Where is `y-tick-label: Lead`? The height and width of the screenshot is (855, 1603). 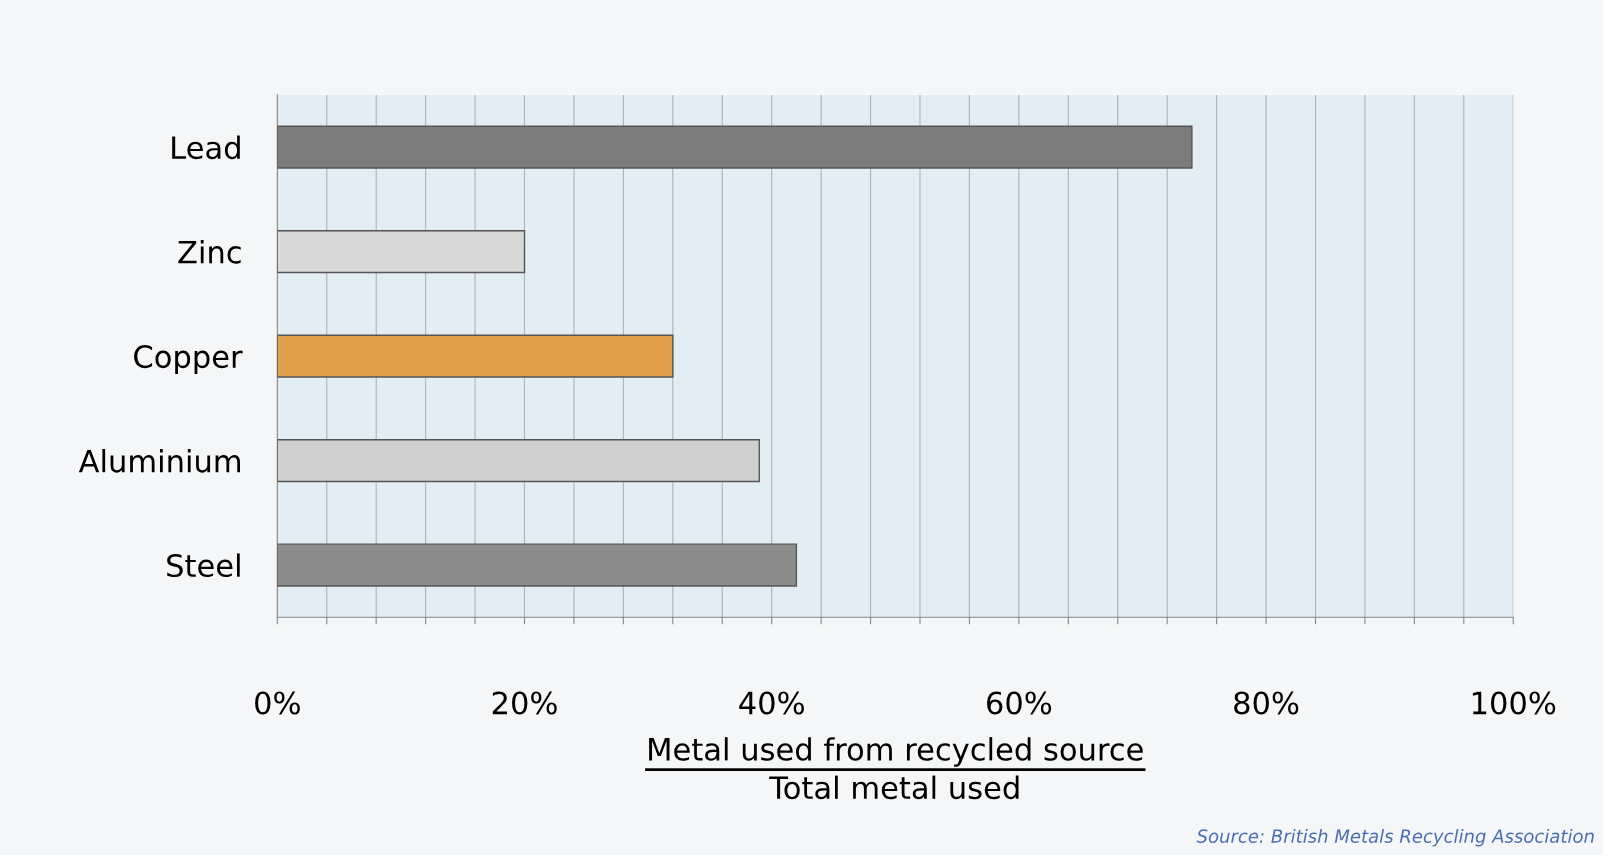
y-tick-label: Lead is located at coordinates (206, 147).